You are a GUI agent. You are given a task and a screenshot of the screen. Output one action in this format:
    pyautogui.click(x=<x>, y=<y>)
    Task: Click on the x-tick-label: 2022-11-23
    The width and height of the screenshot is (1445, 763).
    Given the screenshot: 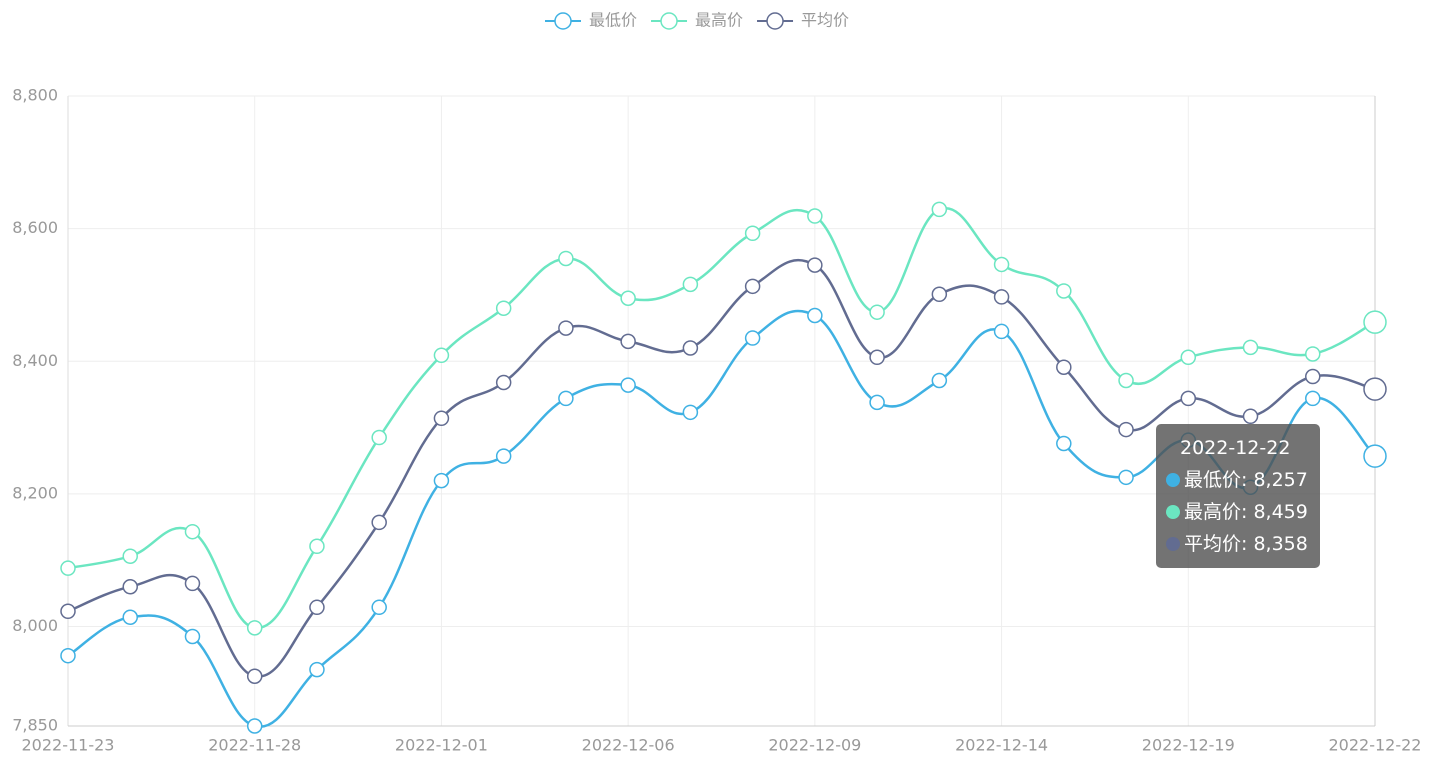 What is the action you would take?
    pyautogui.click(x=68, y=745)
    